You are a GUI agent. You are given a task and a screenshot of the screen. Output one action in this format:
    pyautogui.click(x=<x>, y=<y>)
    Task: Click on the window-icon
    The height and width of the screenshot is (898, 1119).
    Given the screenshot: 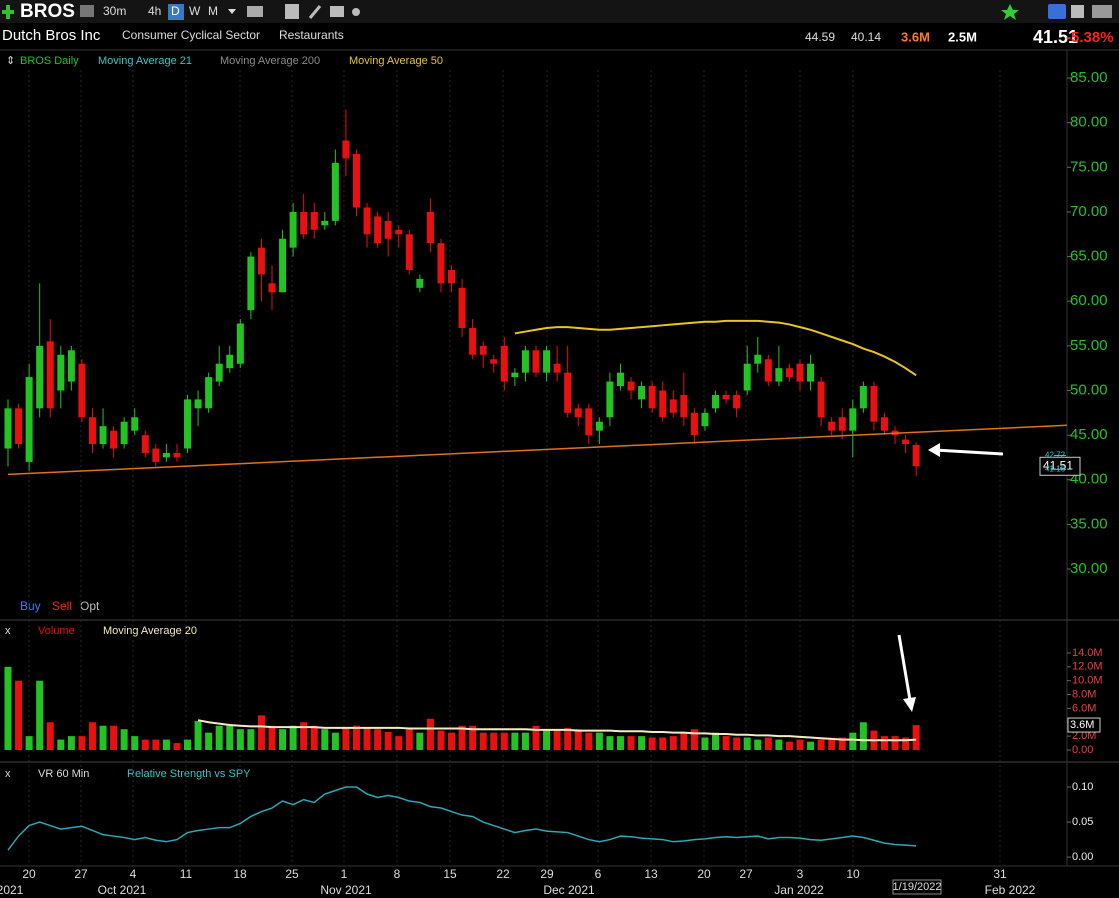 What is the action you would take?
    pyautogui.click(x=1102, y=11)
    